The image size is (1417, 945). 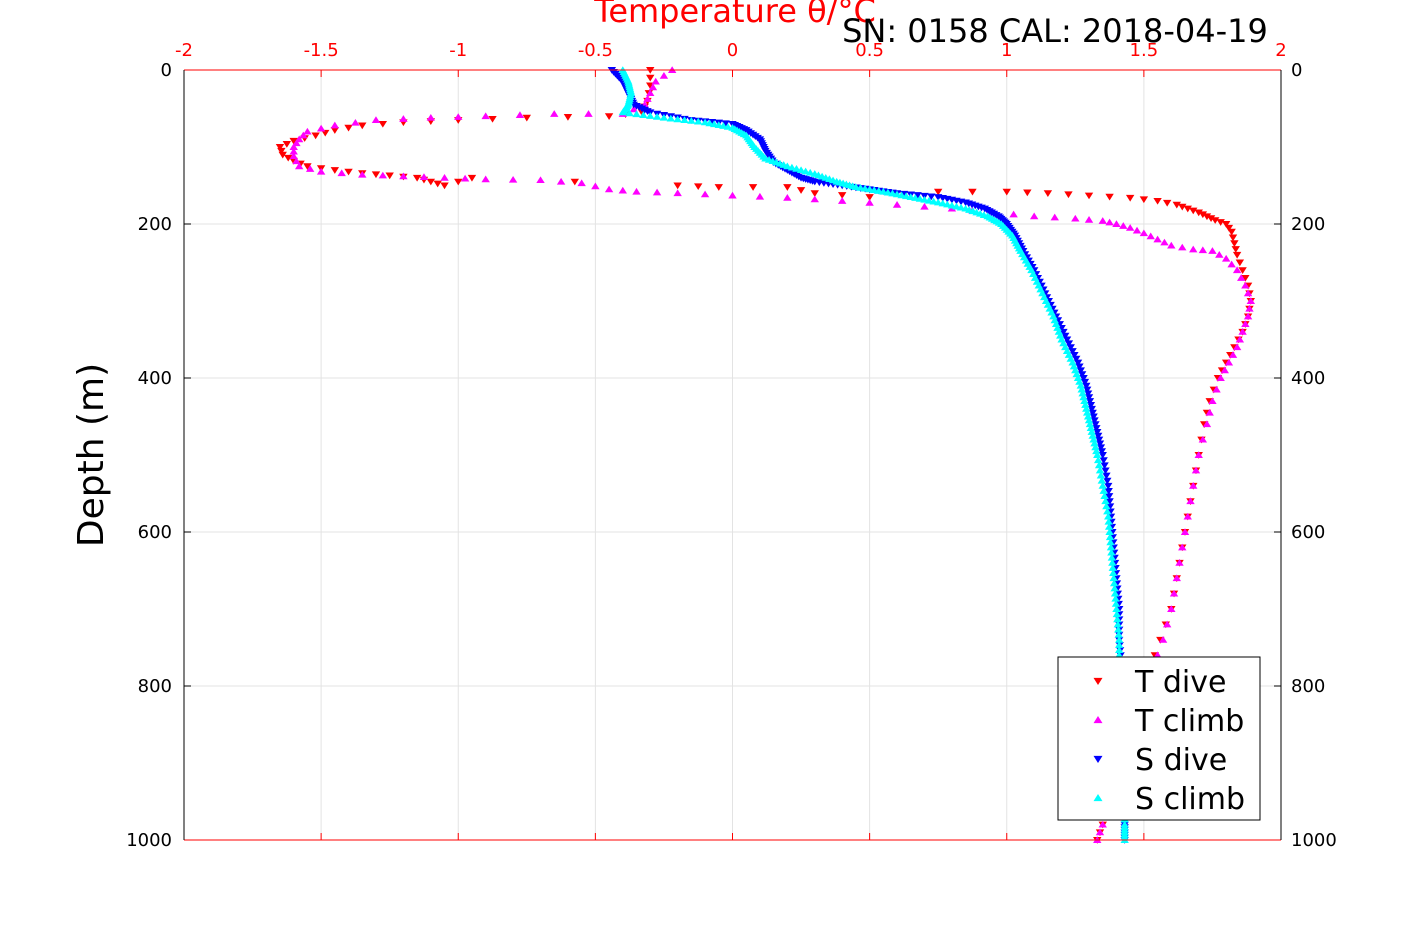 I want to click on x-tick-label: -0.5, so click(x=595, y=50).